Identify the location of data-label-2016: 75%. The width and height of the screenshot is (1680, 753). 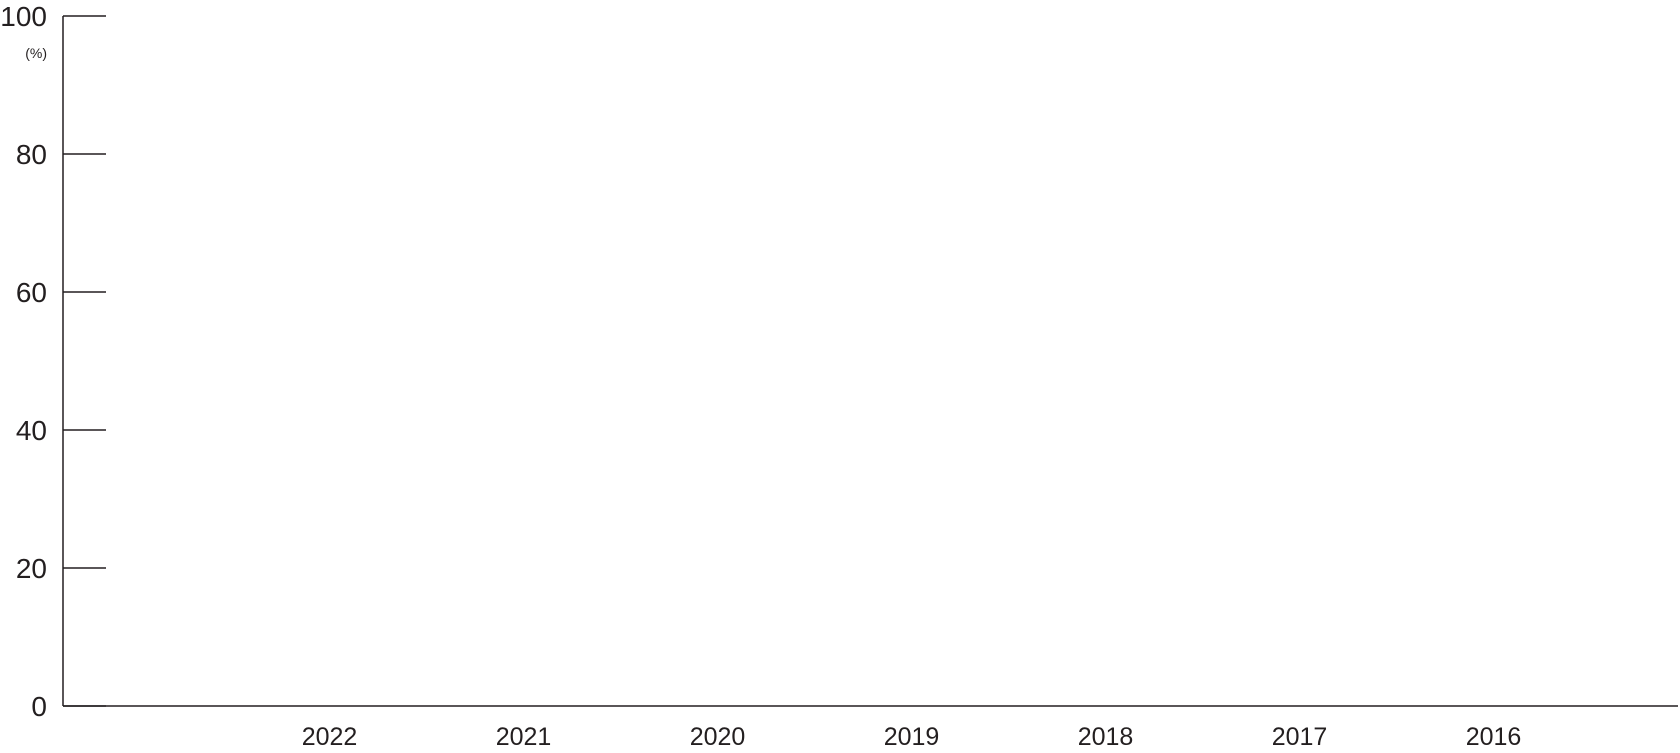
(1493, 223).